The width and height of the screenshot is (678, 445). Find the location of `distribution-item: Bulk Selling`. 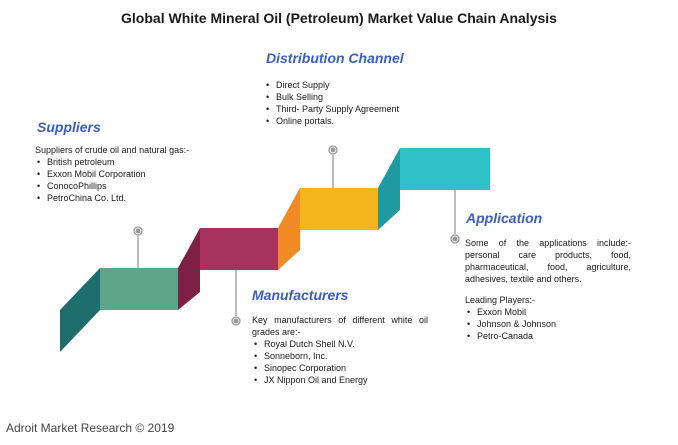

distribution-item: Bulk Selling is located at coordinates (349, 97).